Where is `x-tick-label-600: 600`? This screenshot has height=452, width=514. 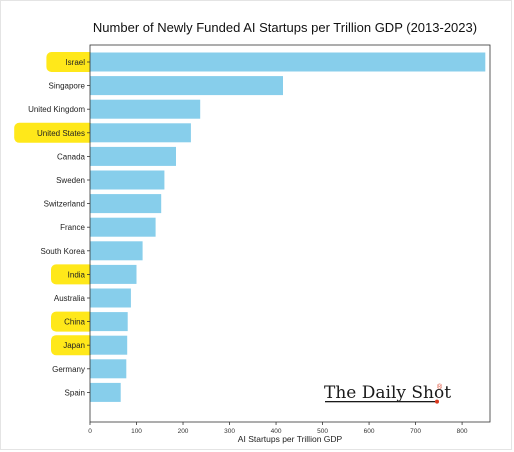
x-tick-label-600: 600 is located at coordinates (369, 431).